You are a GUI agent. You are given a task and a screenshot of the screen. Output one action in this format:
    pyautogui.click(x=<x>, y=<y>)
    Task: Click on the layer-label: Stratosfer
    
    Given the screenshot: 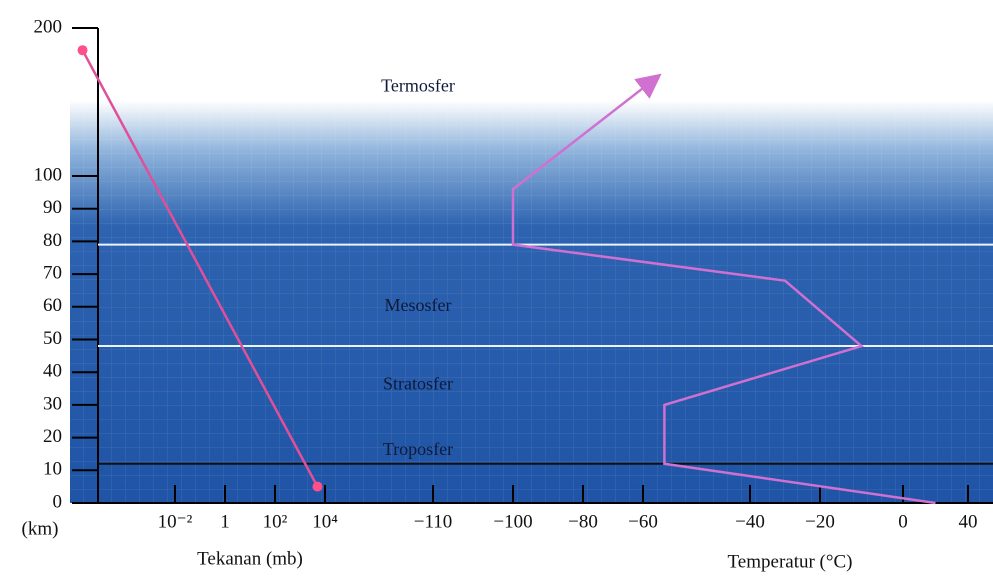 What is the action you would take?
    pyautogui.click(x=418, y=383)
    